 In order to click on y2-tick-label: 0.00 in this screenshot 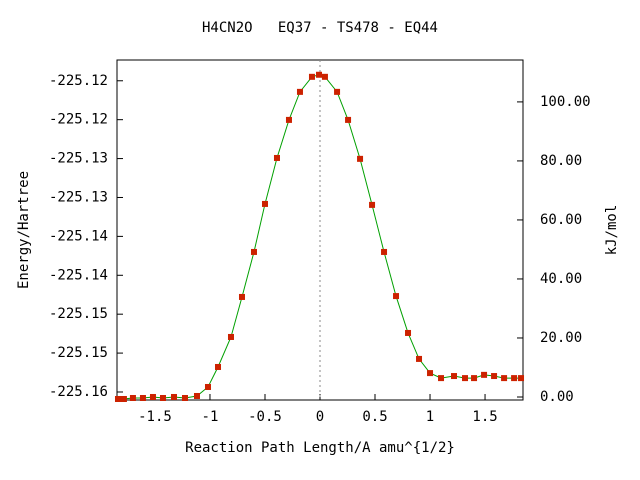, I will do `click(557, 397)`.